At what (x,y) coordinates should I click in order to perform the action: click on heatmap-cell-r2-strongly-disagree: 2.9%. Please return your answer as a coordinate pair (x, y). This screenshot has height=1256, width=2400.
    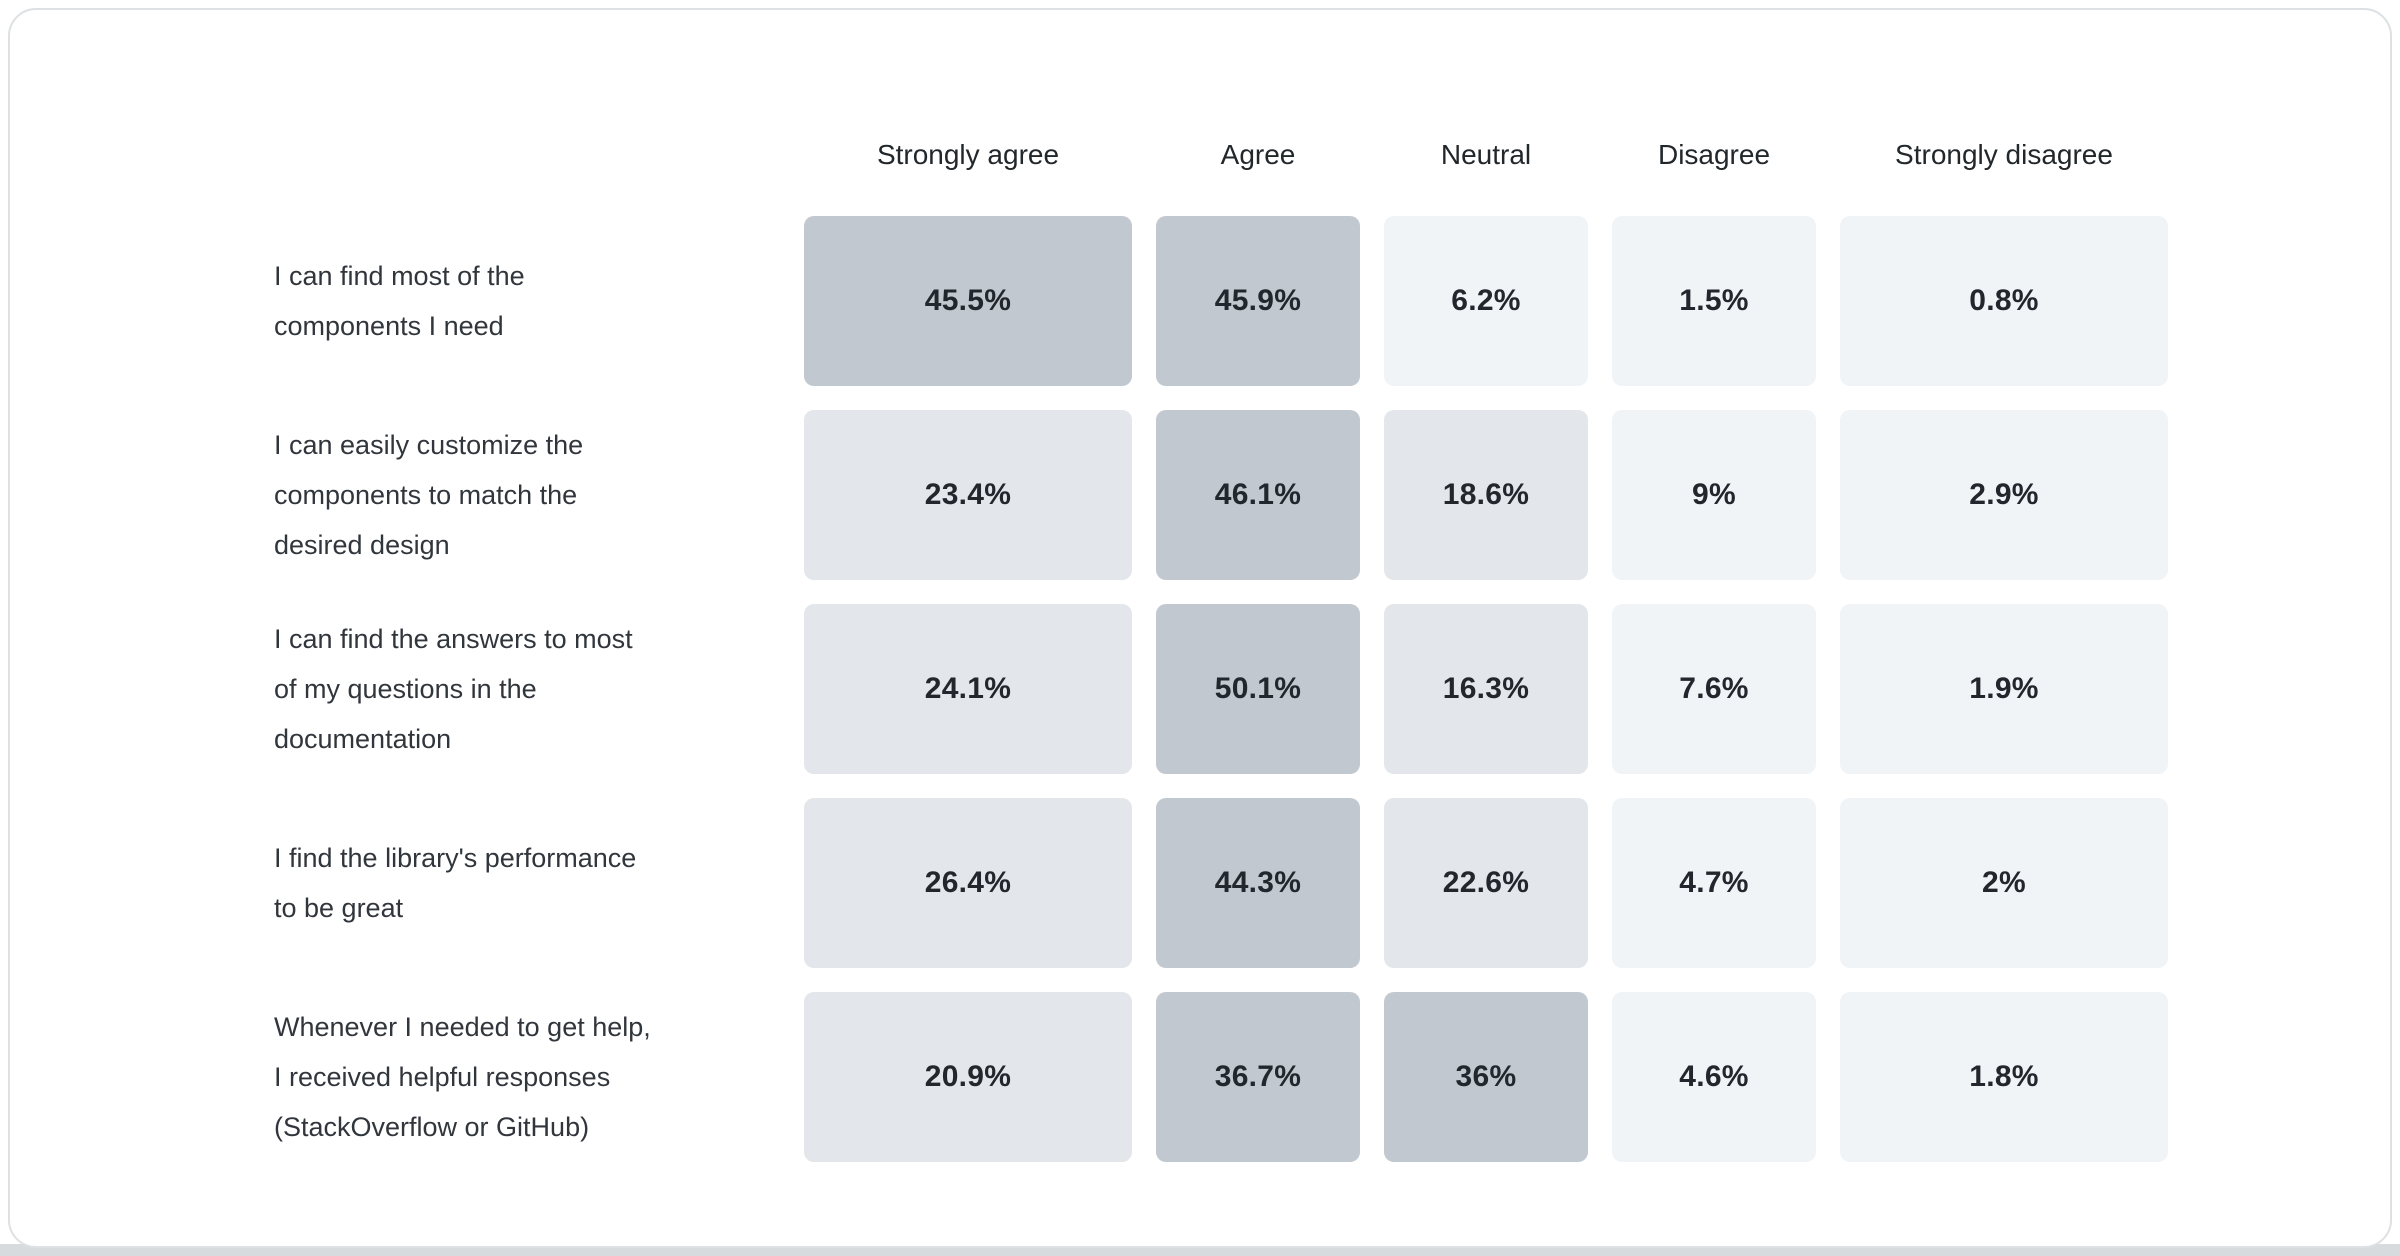
    Looking at the image, I should click on (2004, 495).